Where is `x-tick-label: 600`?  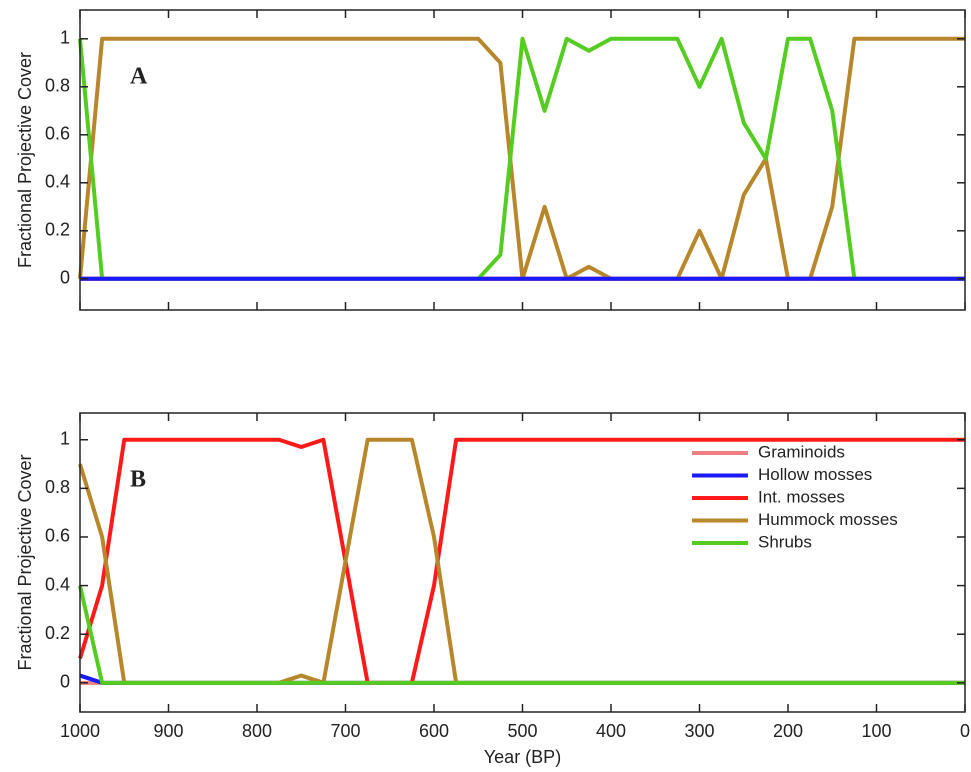
x-tick-label: 600 is located at coordinates (434, 731).